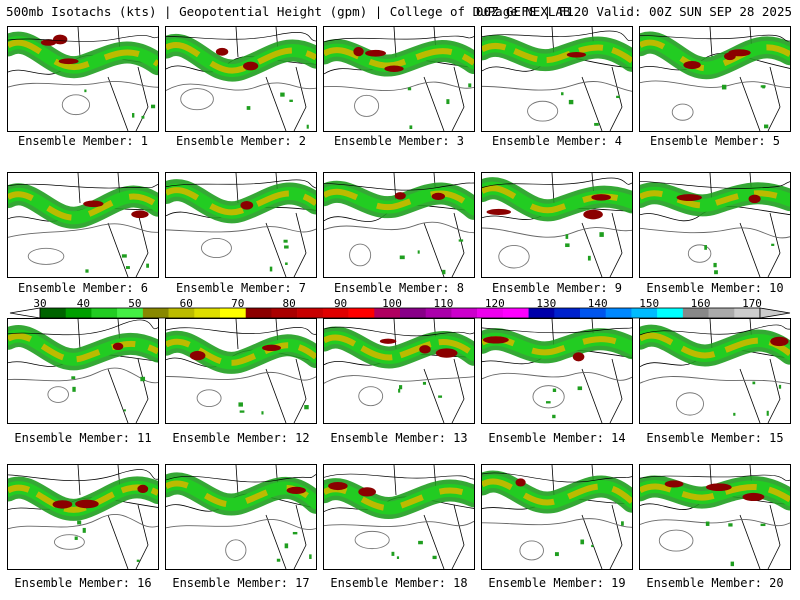 The image size is (800, 600). I want to click on colorbar-tick-label: 160, so click(700, 303).